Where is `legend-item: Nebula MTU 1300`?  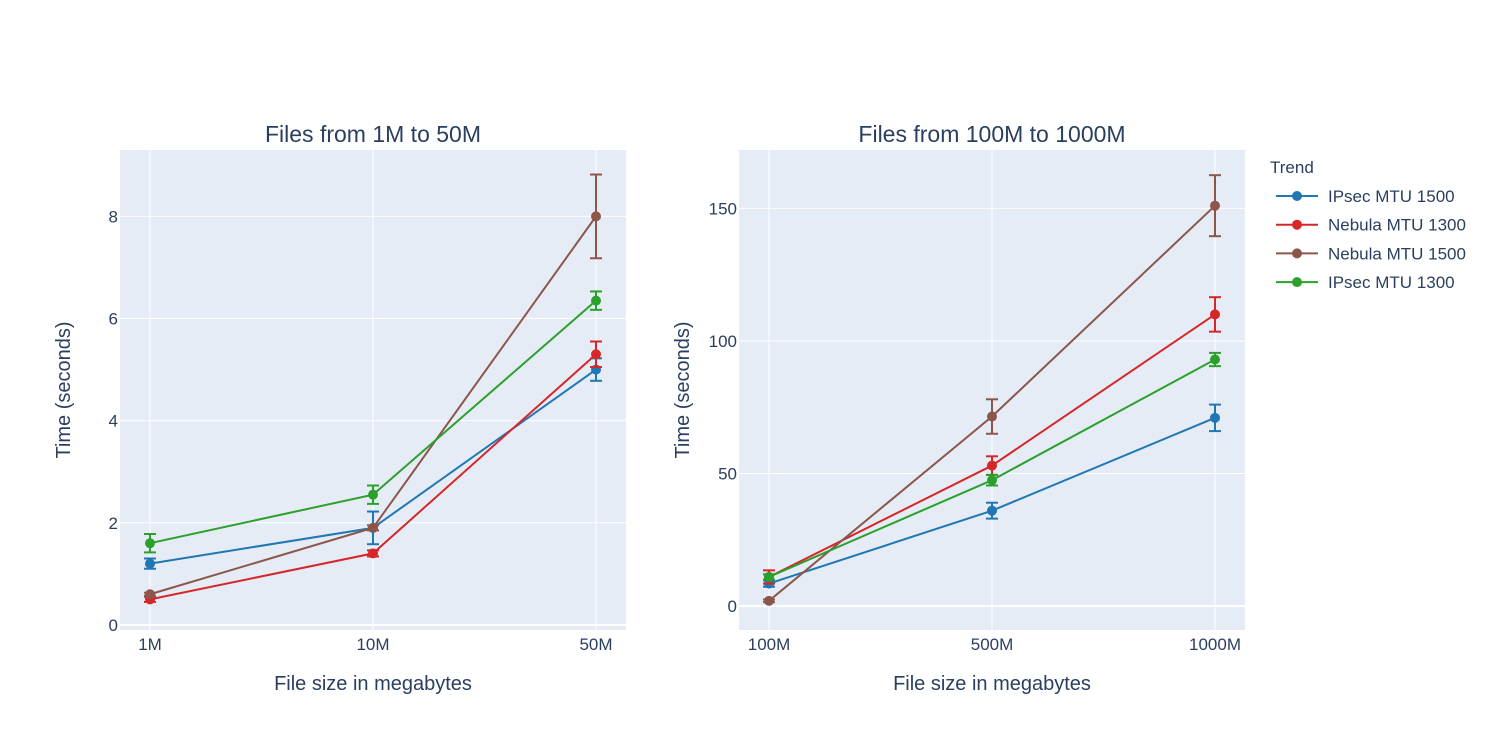 legend-item: Nebula MTU 1300 is located at coordinates (1371, 225).